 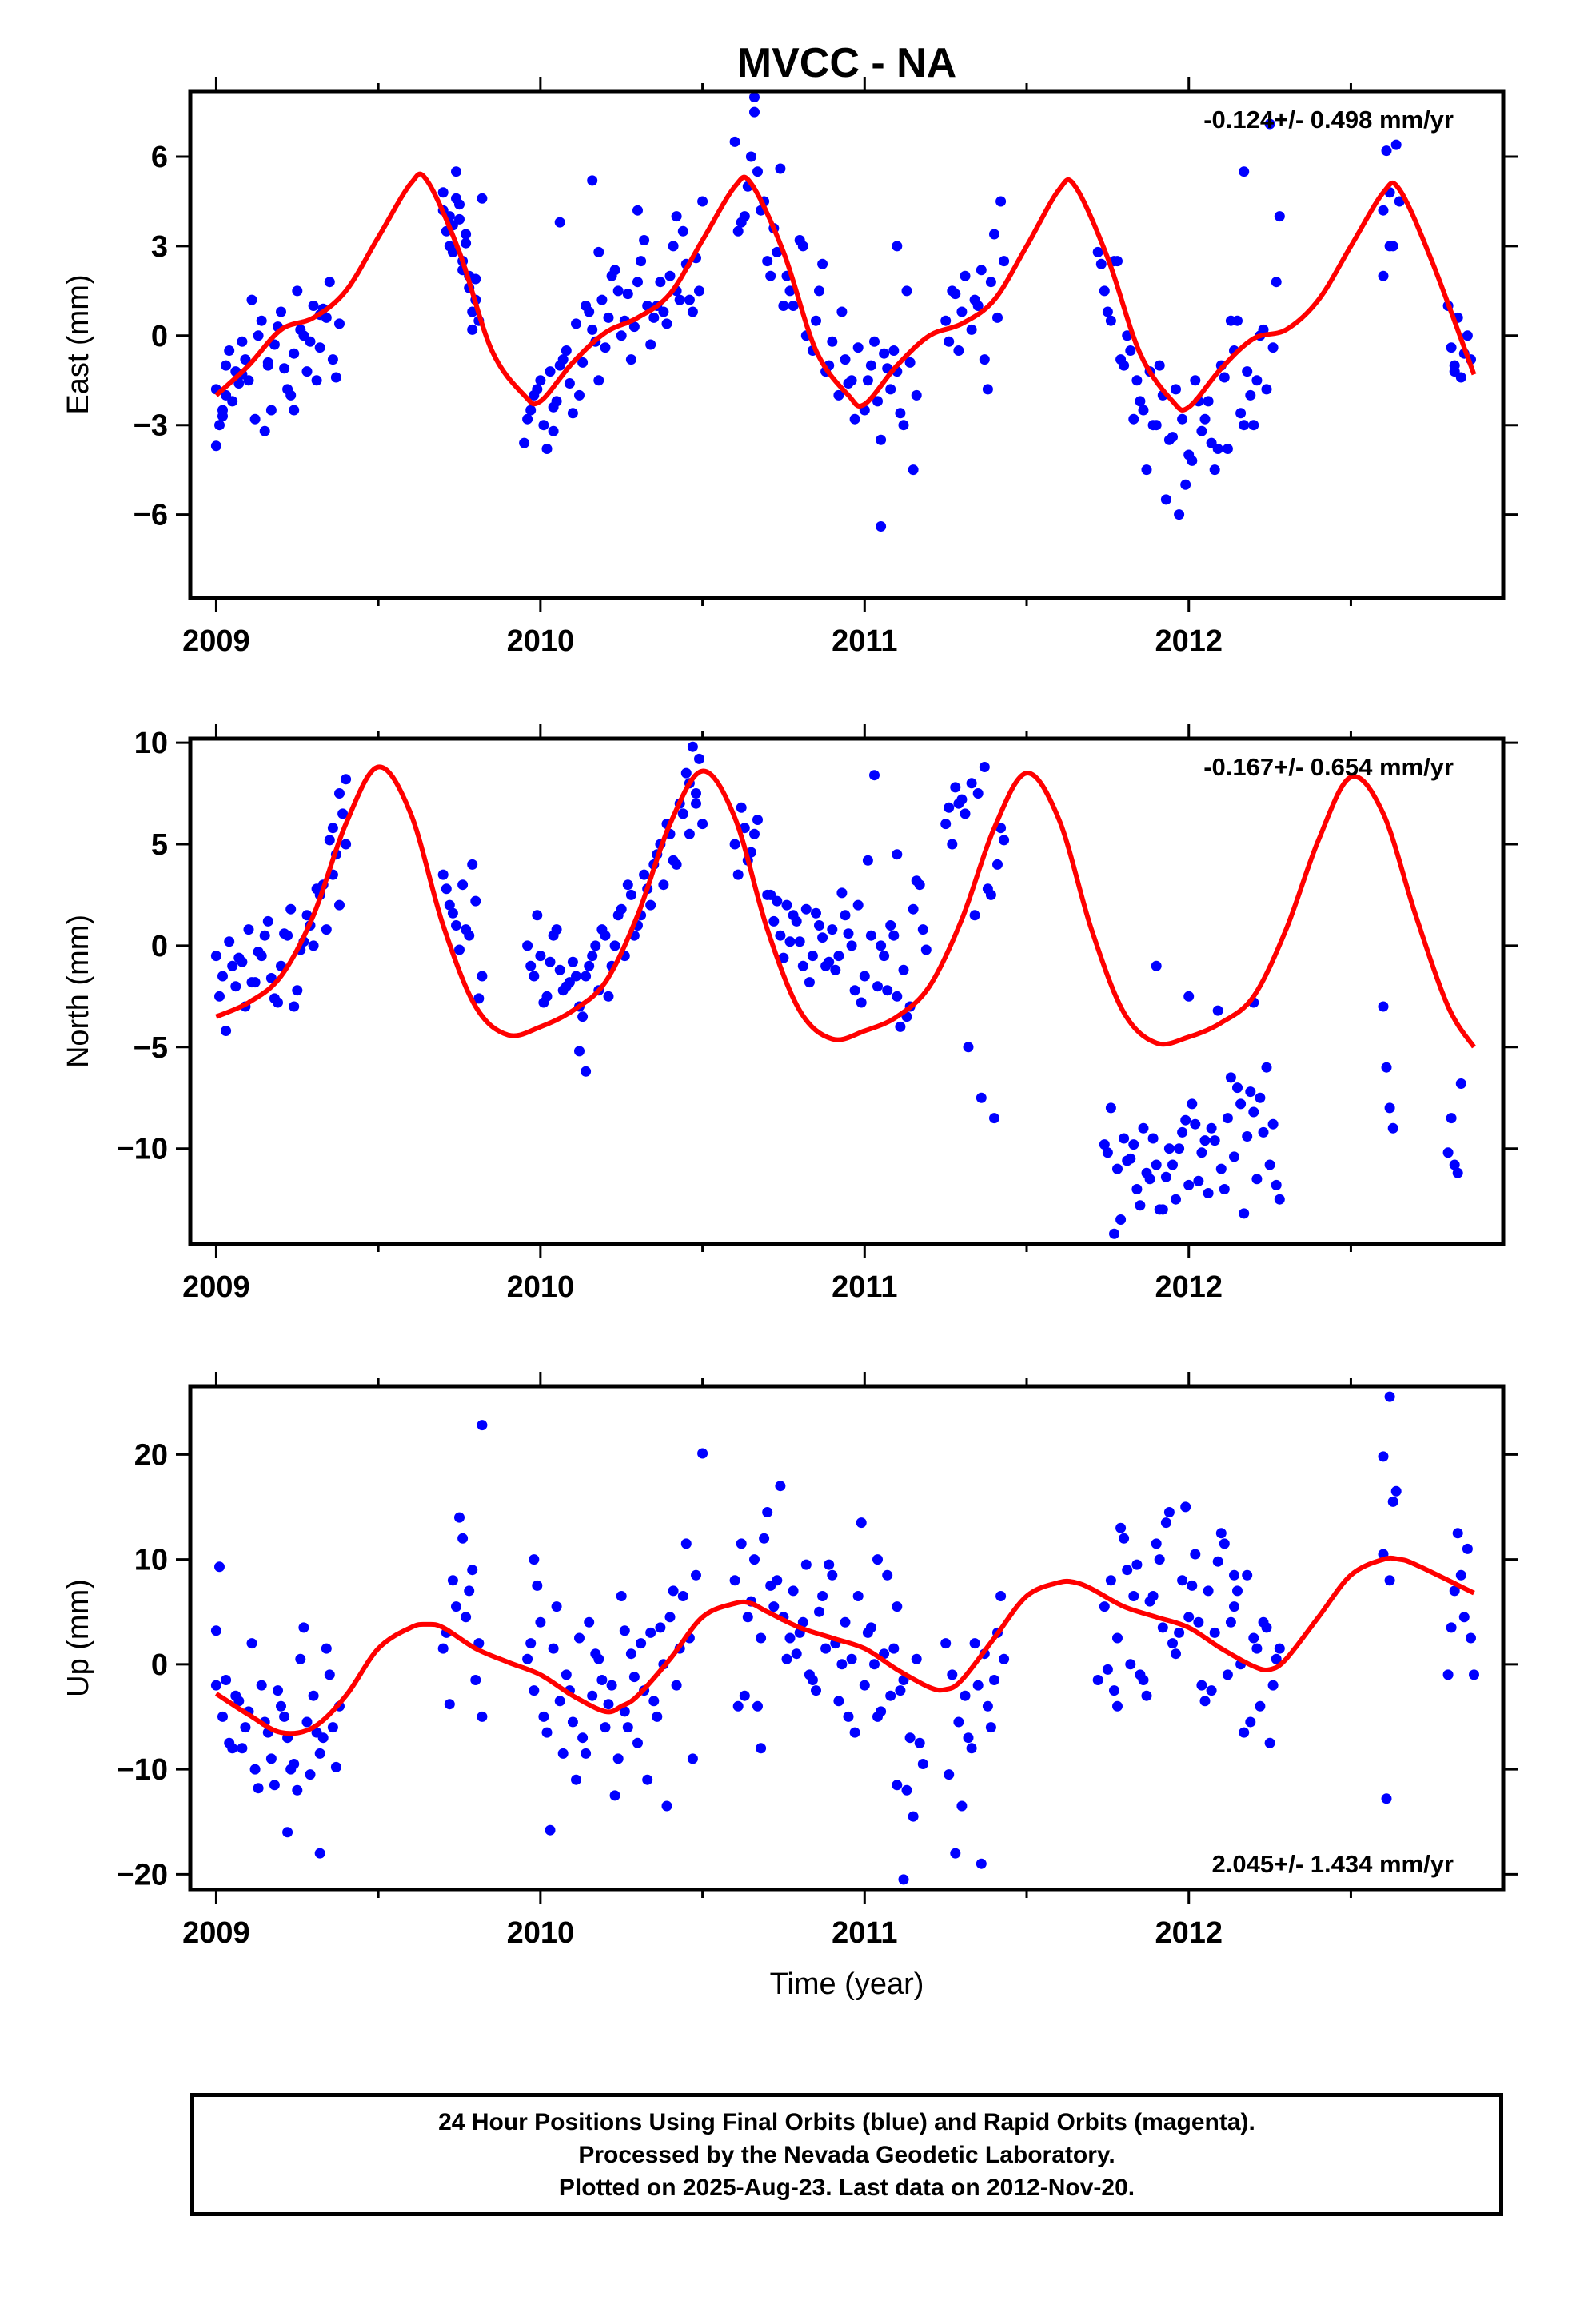 I want to click on y-tick-label: 5, so click(x=160, y=845).